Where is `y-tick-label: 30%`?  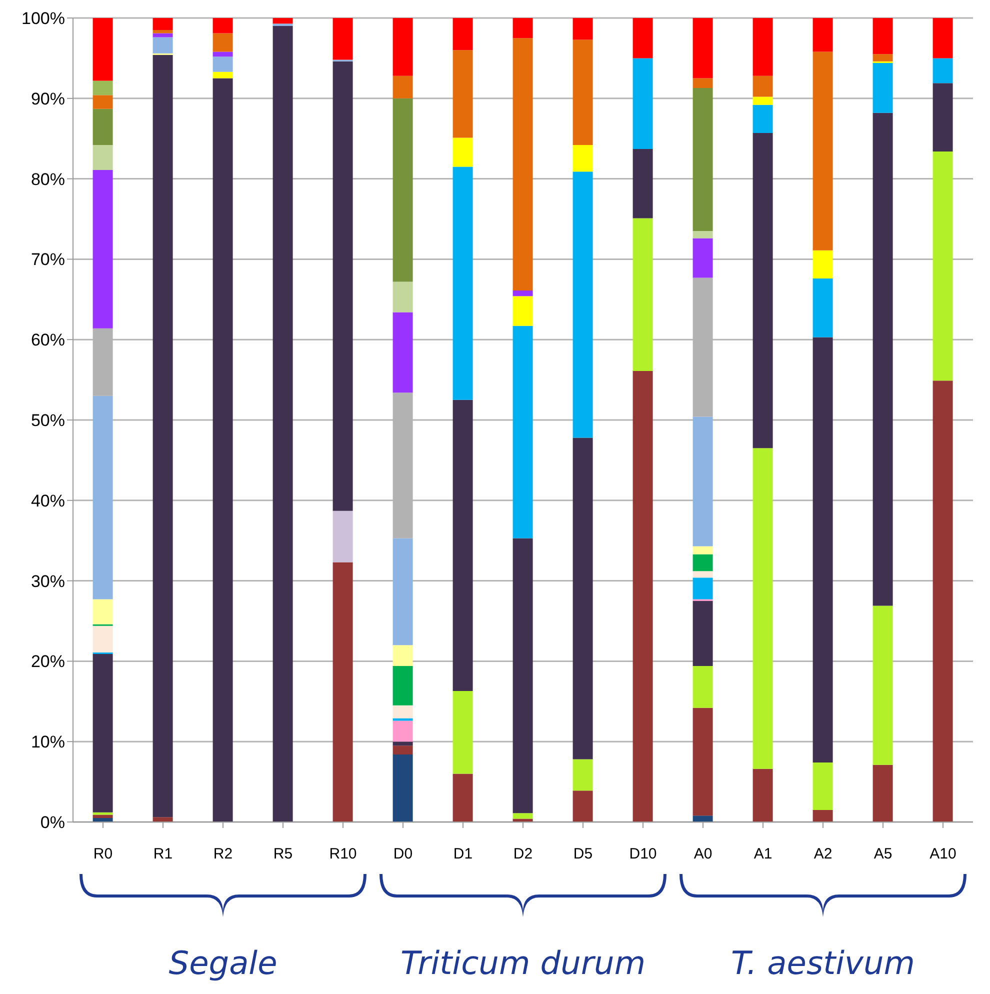
y-tick-label: 30% is located at coordinates (47, 581).